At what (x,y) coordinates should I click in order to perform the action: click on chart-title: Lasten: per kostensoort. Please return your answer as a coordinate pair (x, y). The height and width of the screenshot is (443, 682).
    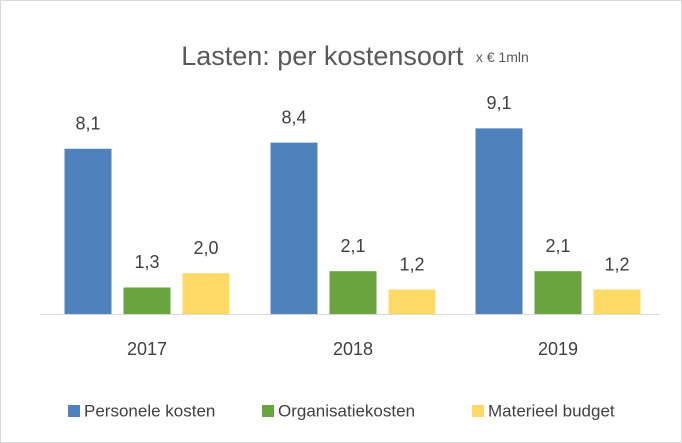
    Looking at the image, I should click on (322, 56).